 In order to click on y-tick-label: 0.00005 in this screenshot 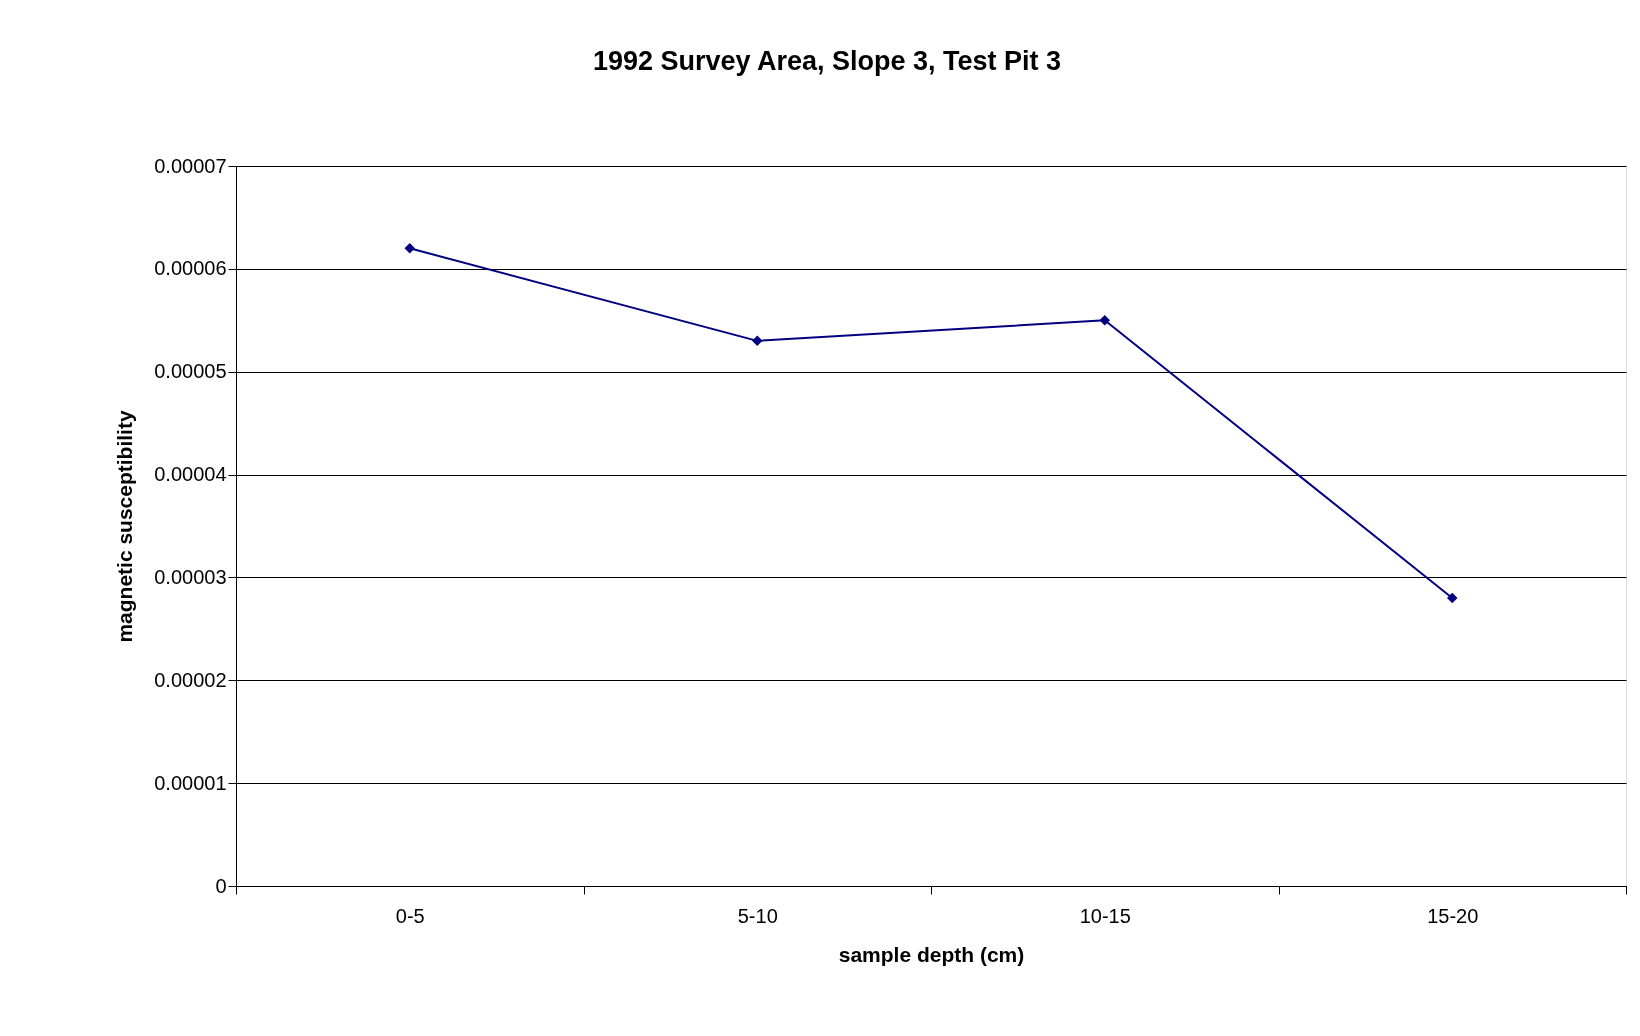, I will do `click(190, 371)`.